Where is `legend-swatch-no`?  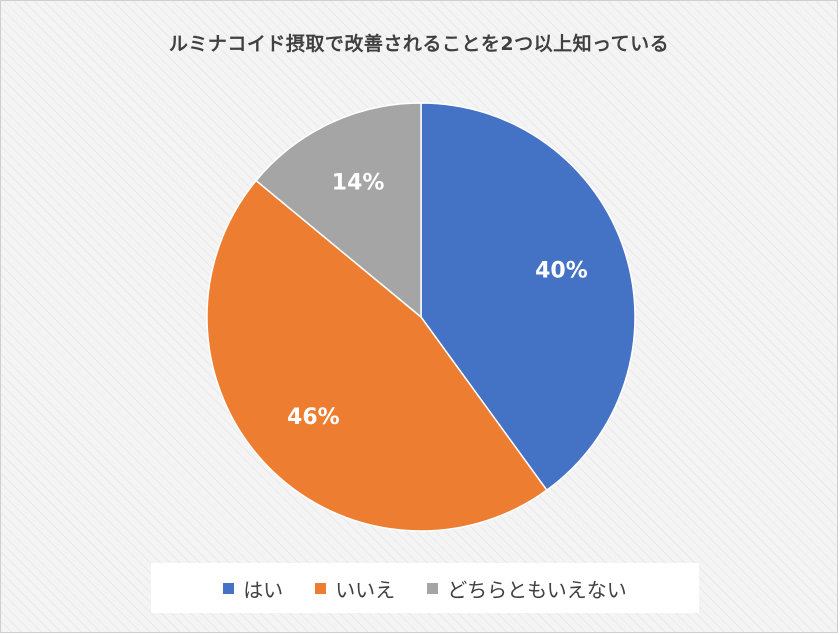
legend-swatch-no is located at coordinates (321, 588).